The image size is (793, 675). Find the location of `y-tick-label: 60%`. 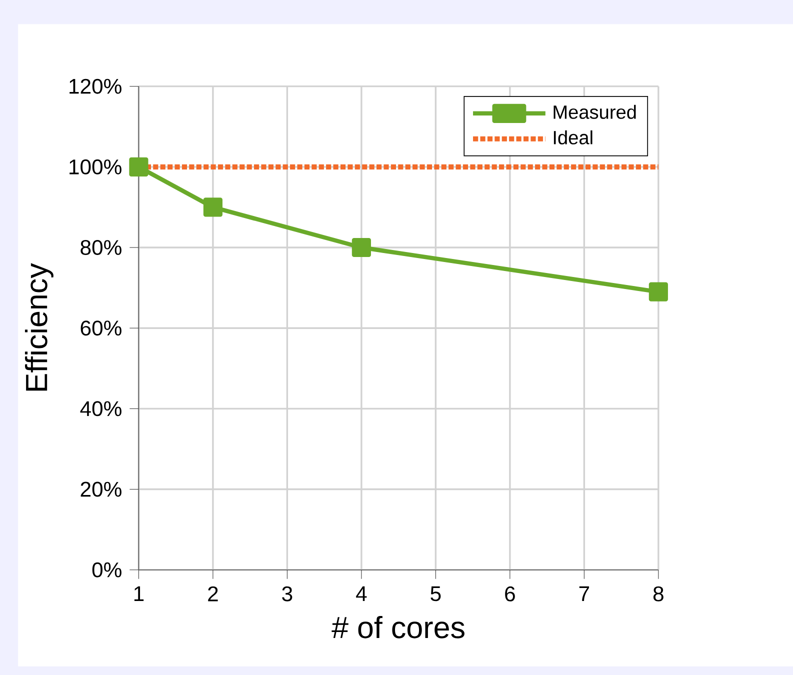

y-tick-label: 60% is located at coordinates (101, 328).